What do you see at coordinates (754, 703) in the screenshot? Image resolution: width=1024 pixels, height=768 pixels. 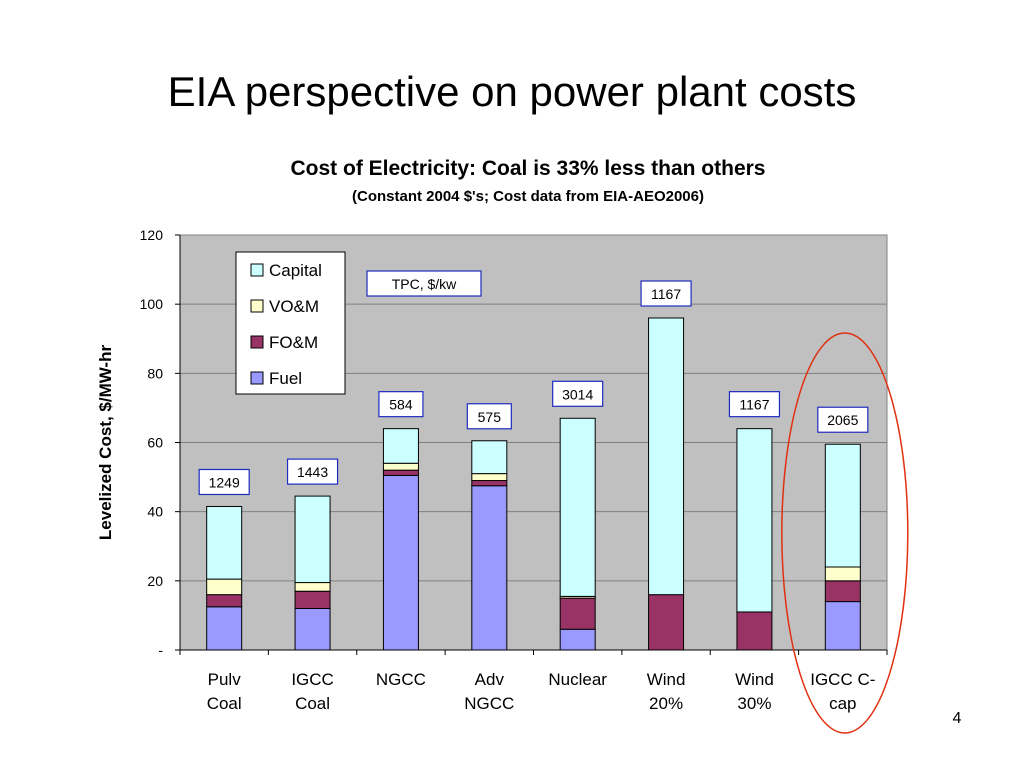 I see `x-tick-label: 30%` at bounding box center [754, 703].